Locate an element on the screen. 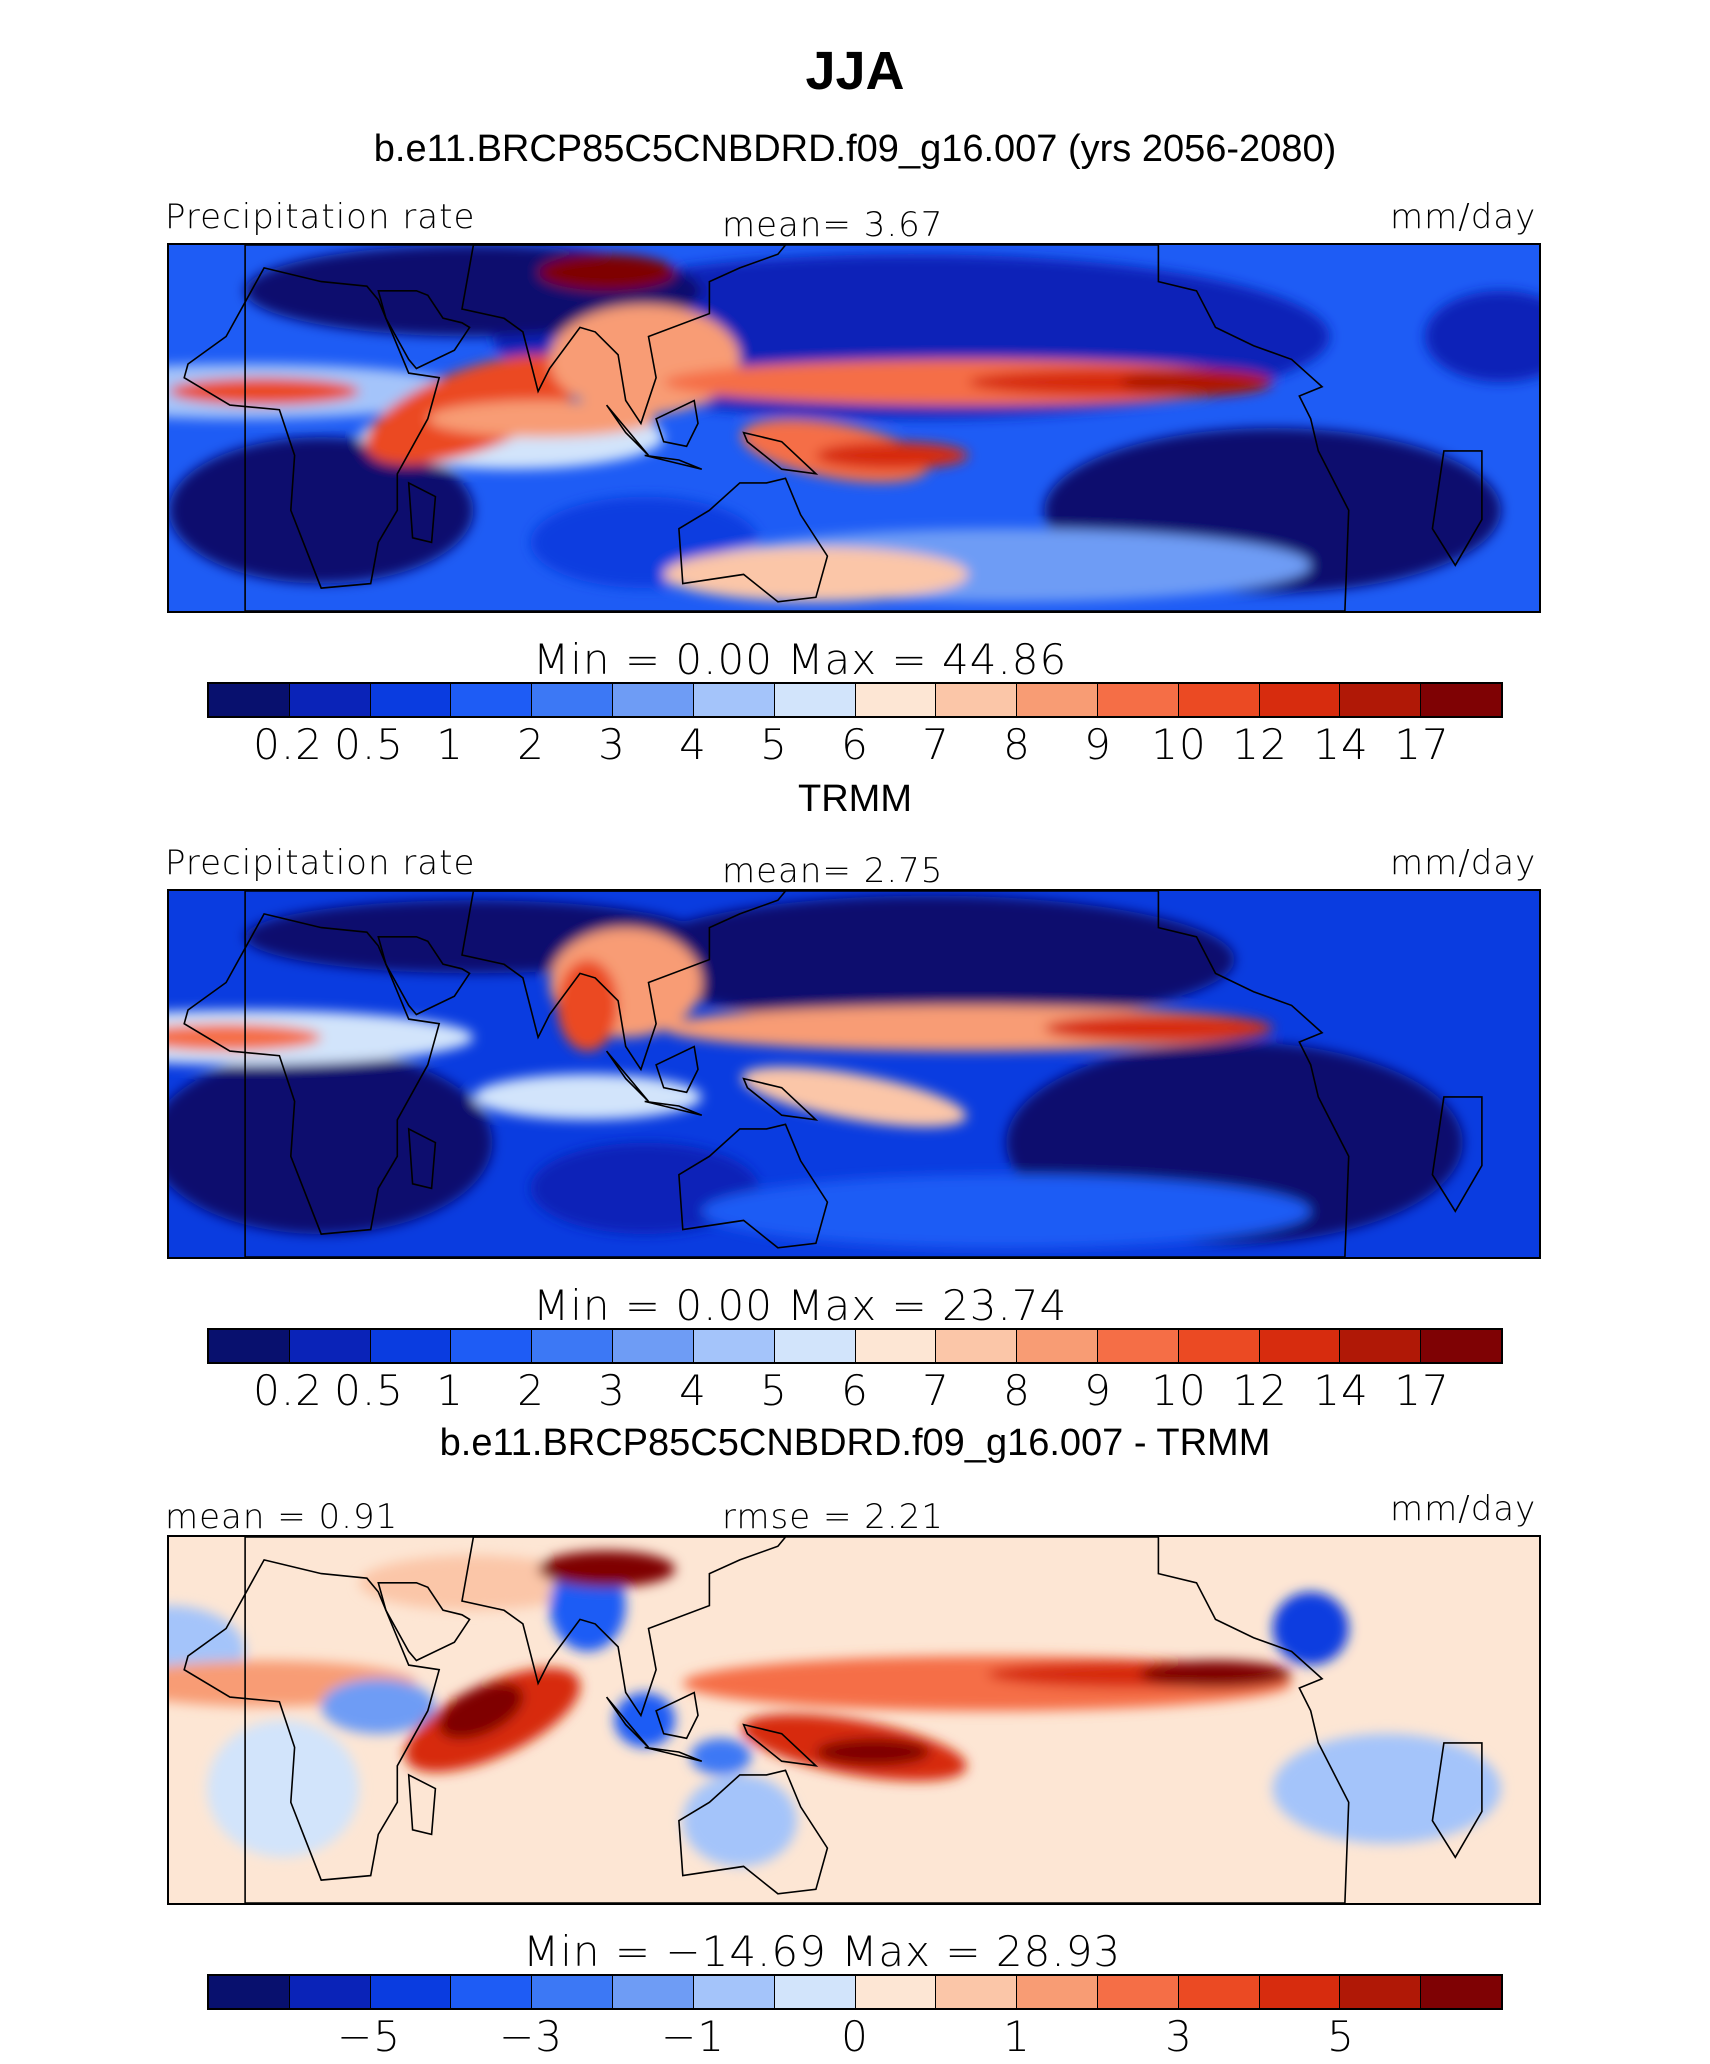  panel-1-units-label: mm/day is located at coordinates (1463, 217).